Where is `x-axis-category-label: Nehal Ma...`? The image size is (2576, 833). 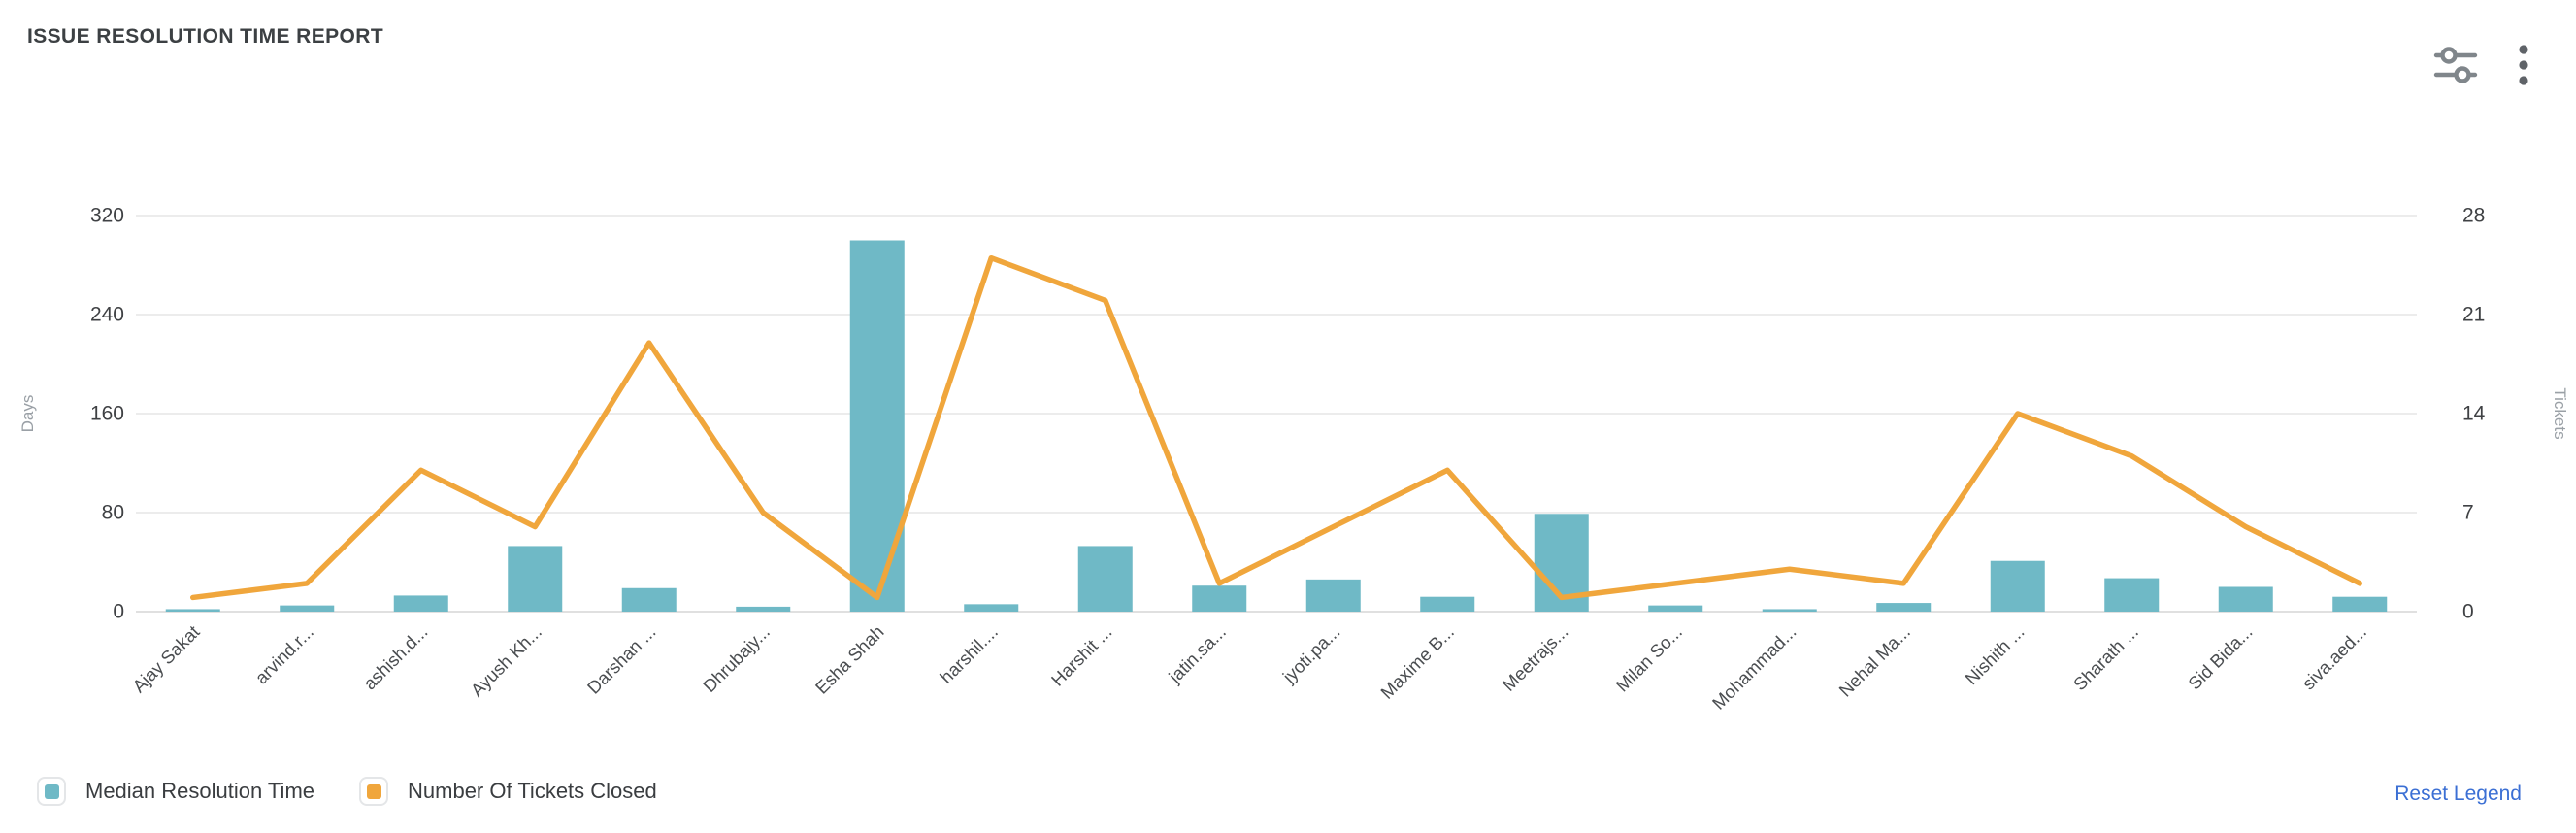
x-axis-category-label: Nehal Ma... is located at coordinates (1874, 661).